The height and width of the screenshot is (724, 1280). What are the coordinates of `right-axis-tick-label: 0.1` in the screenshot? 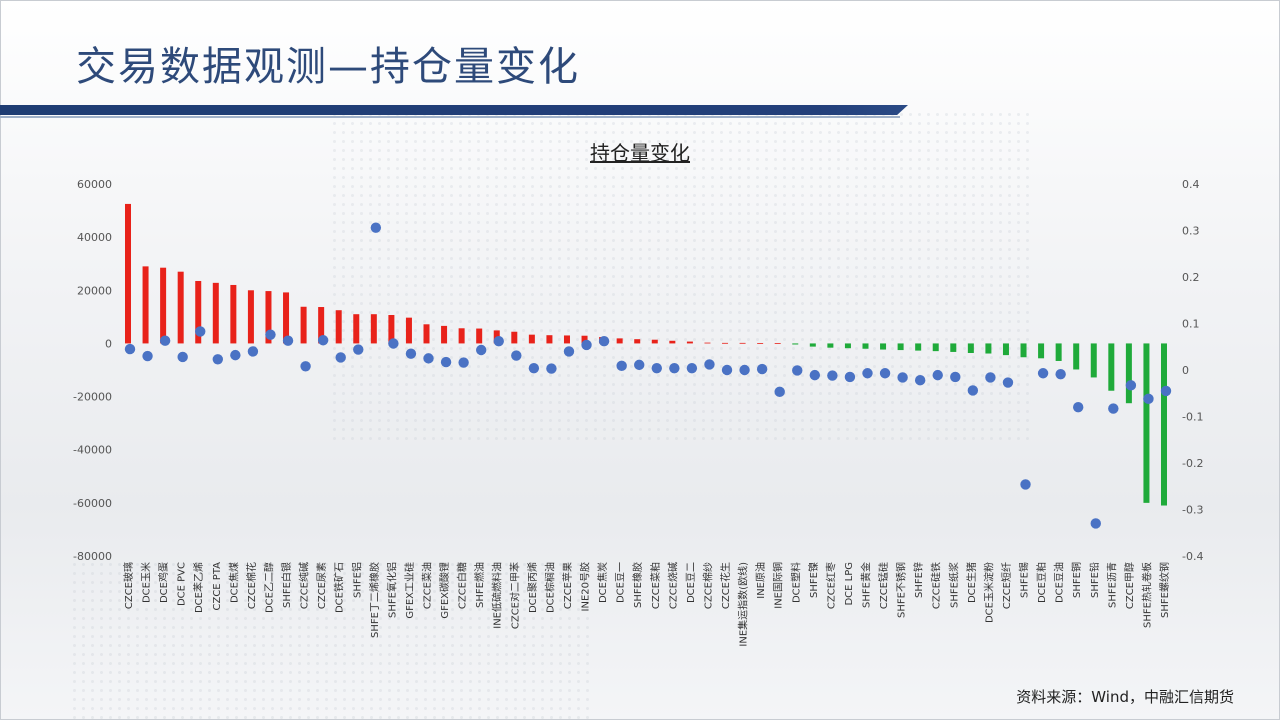 It's located at (1191, 324).